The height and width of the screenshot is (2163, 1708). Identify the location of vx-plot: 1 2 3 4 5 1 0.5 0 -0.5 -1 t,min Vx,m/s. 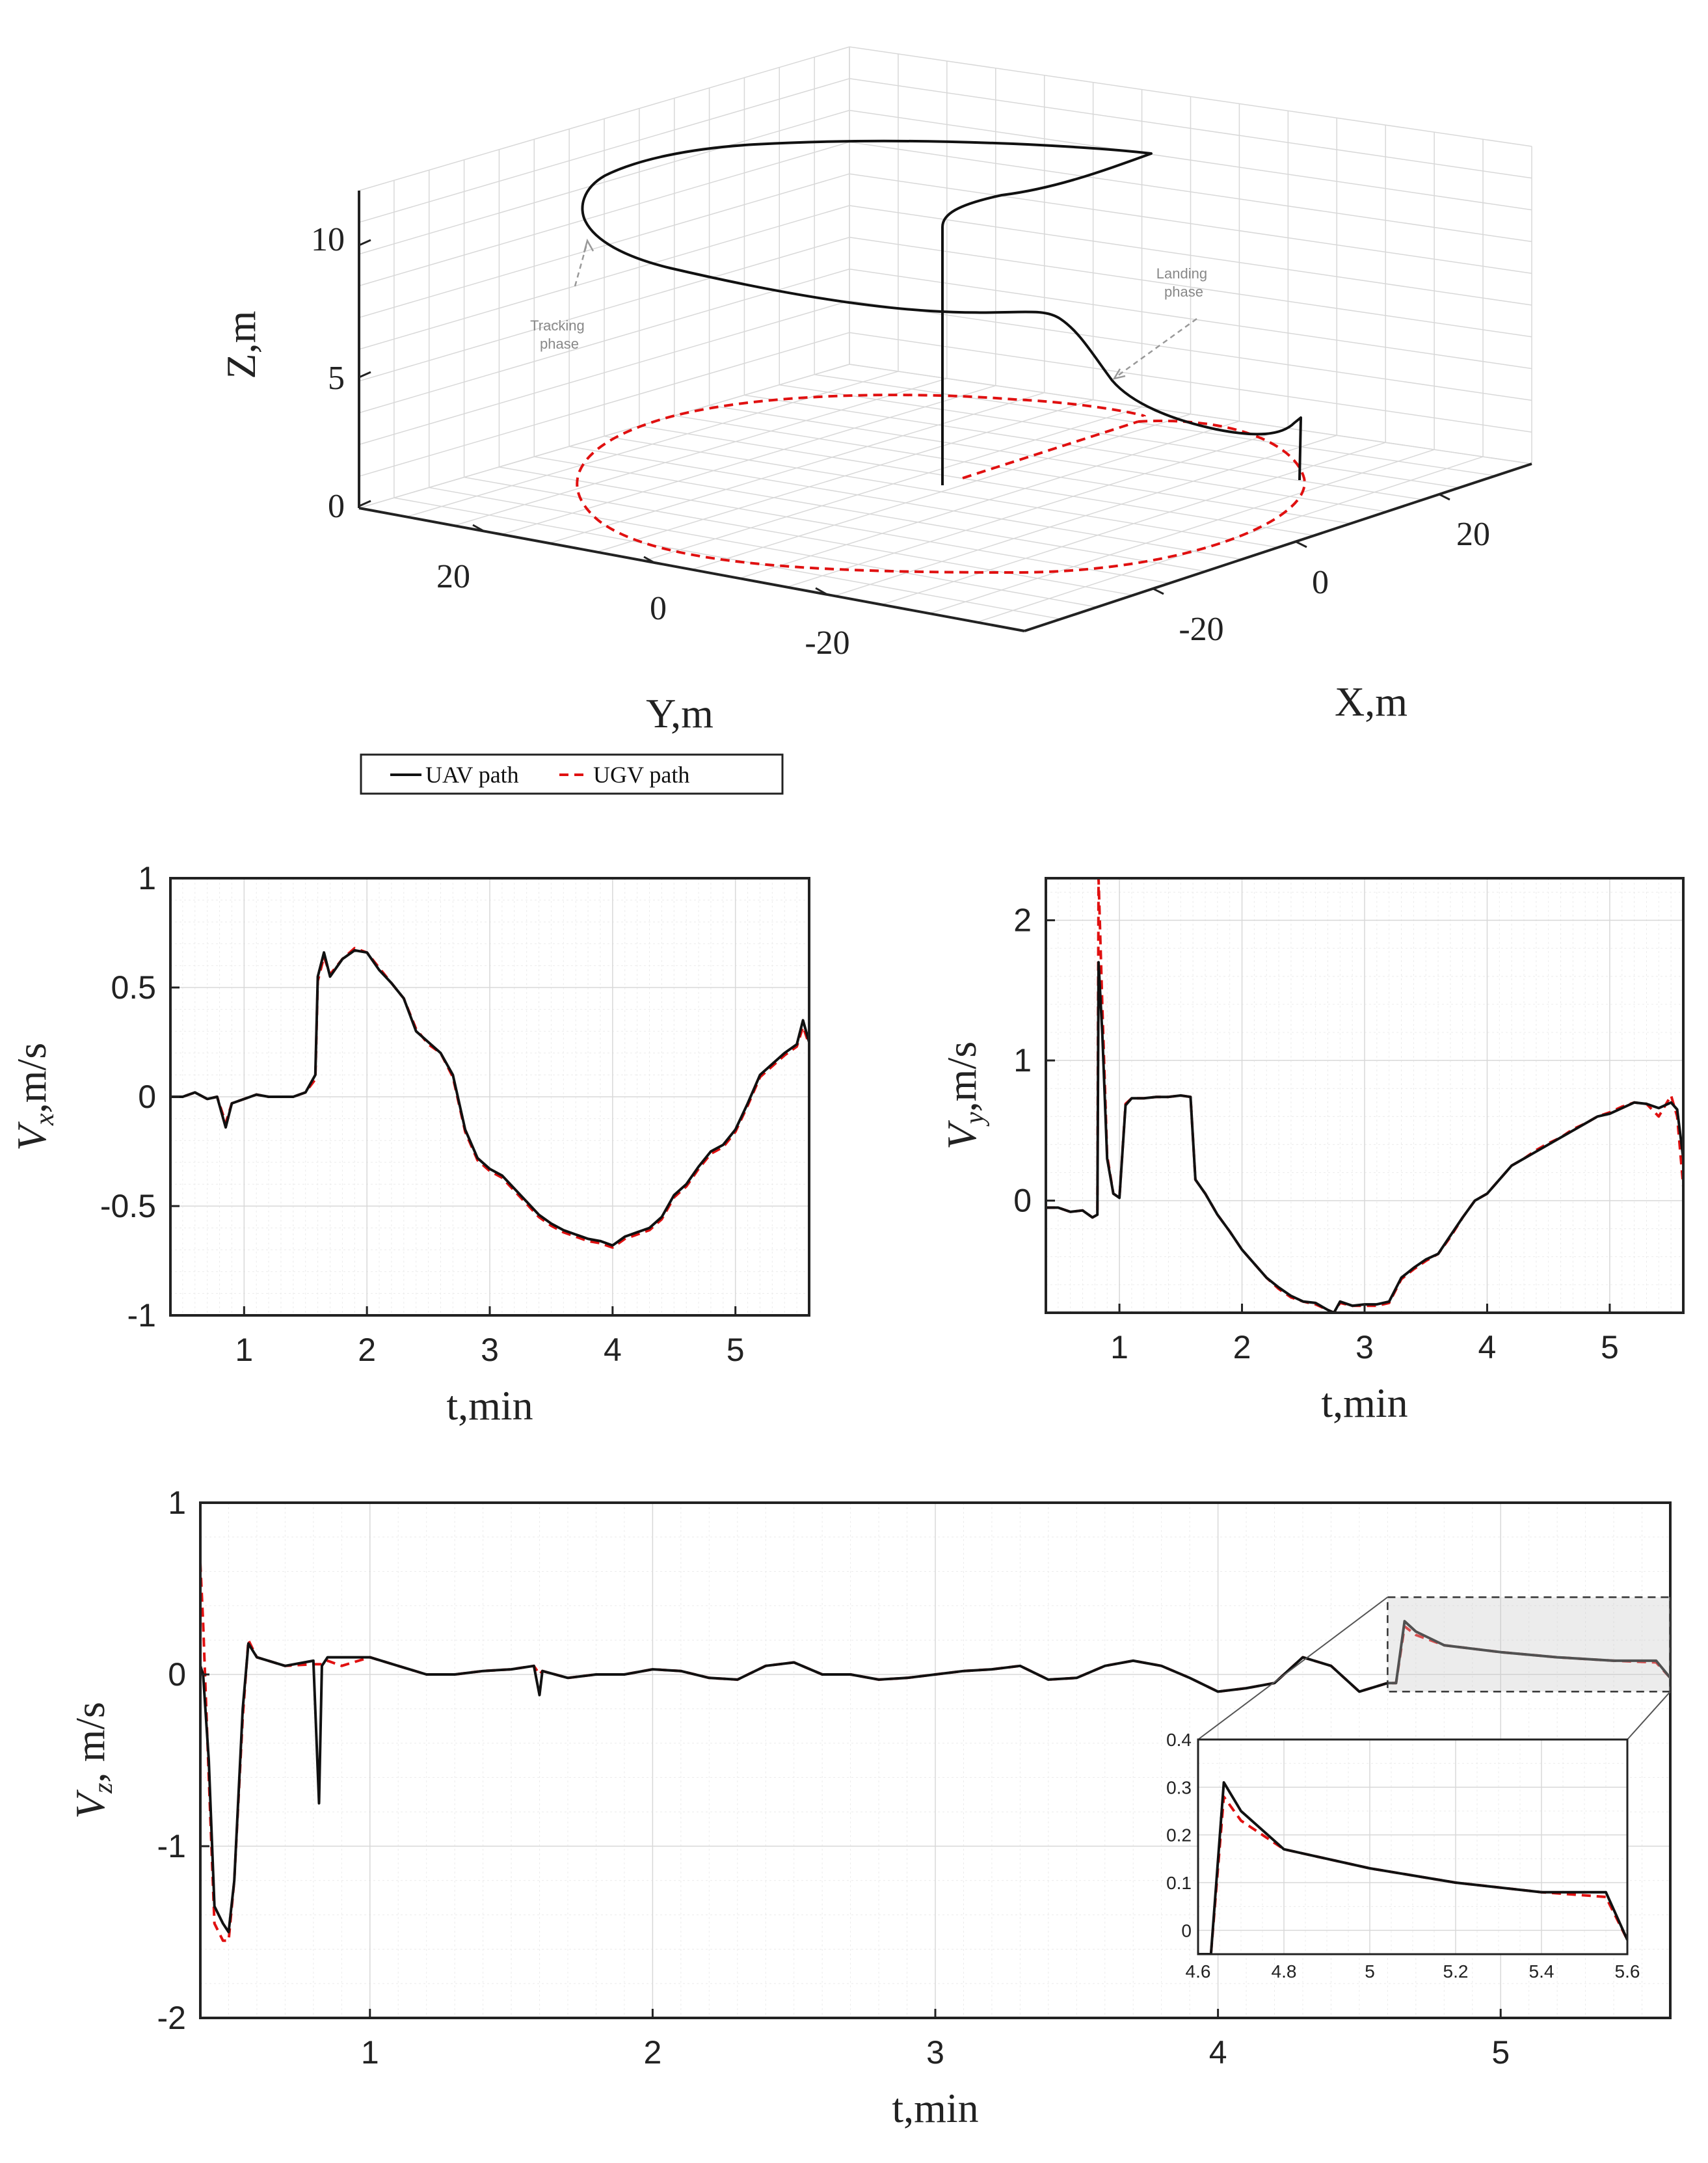
(409, 1145).